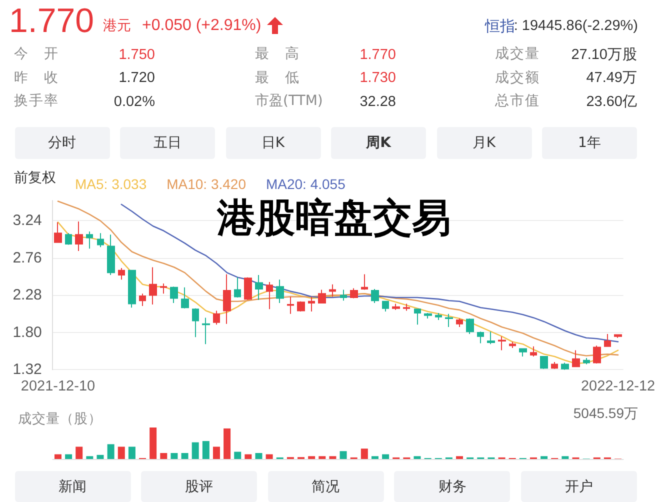 This screenshot has width=660, height=502. I want to click on text: 市盈(TTM), so click(289, 101).